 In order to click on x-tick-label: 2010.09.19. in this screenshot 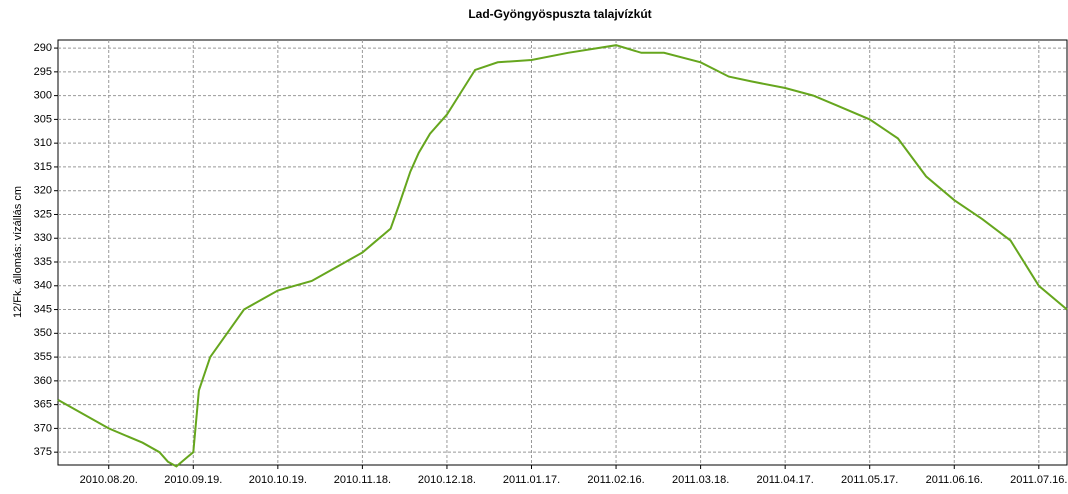, I will do `click(193, 480)`.